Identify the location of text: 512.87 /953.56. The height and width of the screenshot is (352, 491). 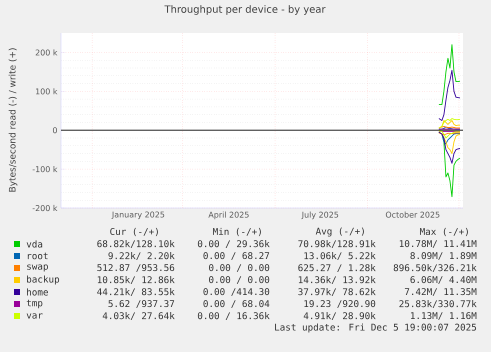
(135, 268).